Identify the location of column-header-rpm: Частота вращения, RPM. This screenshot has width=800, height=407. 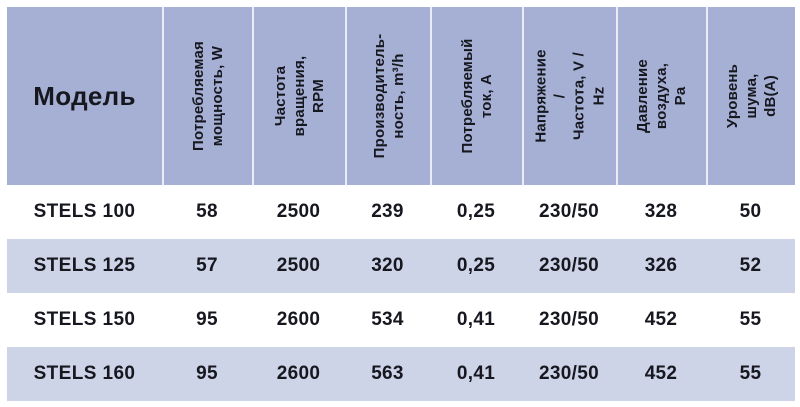
(298, 96).